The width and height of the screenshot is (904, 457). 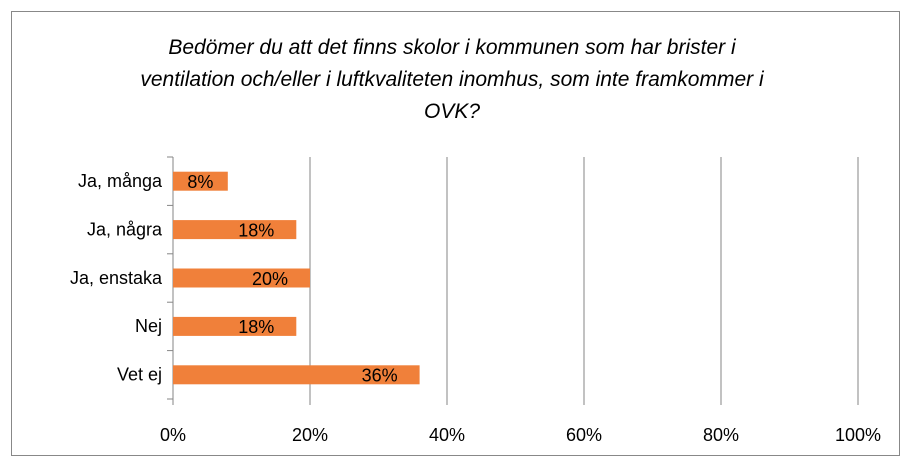 What do you see at coordinates (139, 375) in the screenshot?
I see `y-tick-label: Vet ej` at bounding box center [139, 375].